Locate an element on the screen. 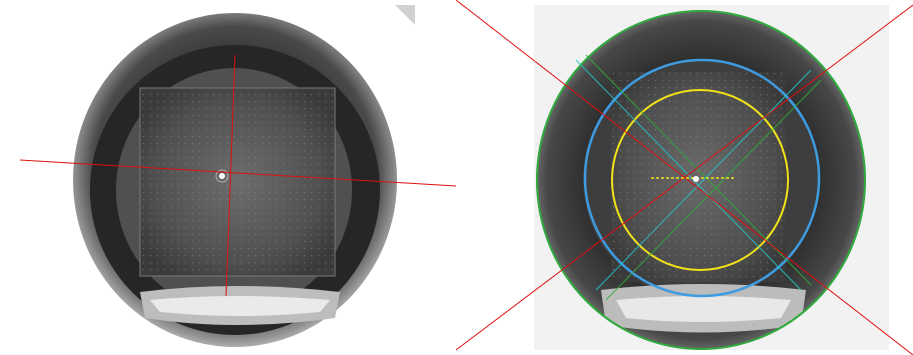 This screenshot has width=913, height=355. crosshair-vertical-line is located at coordinates (230, 175).